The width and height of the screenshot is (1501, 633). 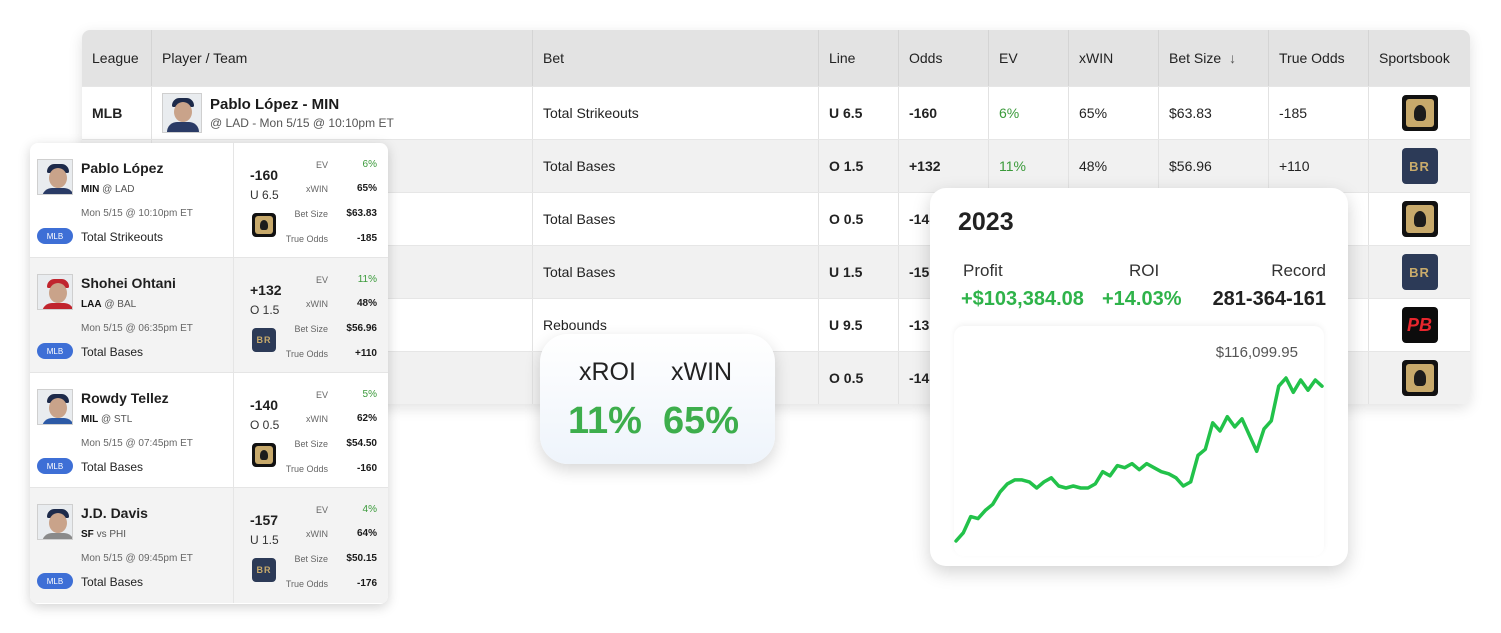 I want to click on cell-bet-size: $63.83, so click(x=1214, y=113).